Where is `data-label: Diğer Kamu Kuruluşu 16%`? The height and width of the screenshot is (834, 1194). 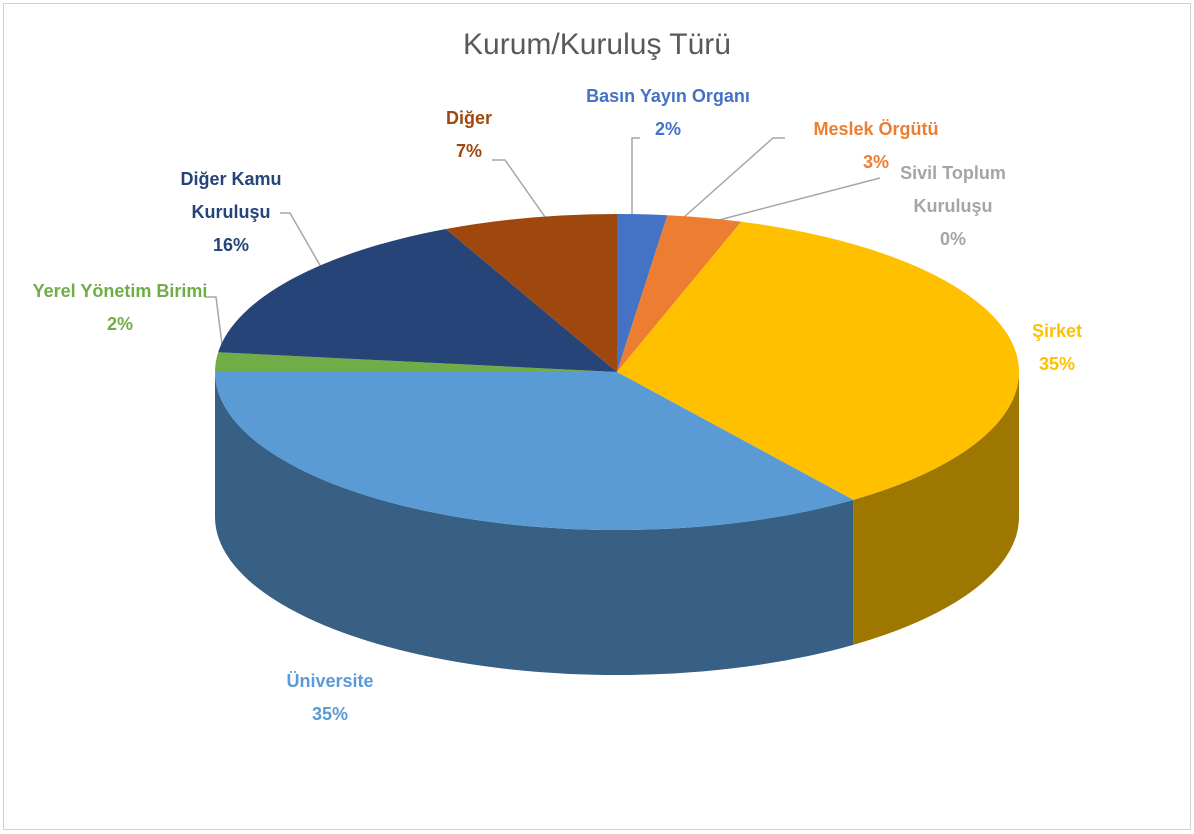
data-label: Diğer Kamu Kuruluşu 16% is located at coordinates (231, 212).